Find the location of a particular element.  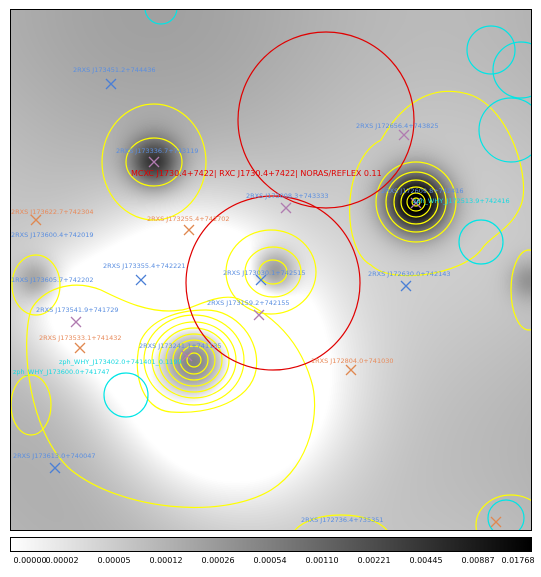

source-label: 2RXS J173241.1+741135 is located at coordinates (180, 346).